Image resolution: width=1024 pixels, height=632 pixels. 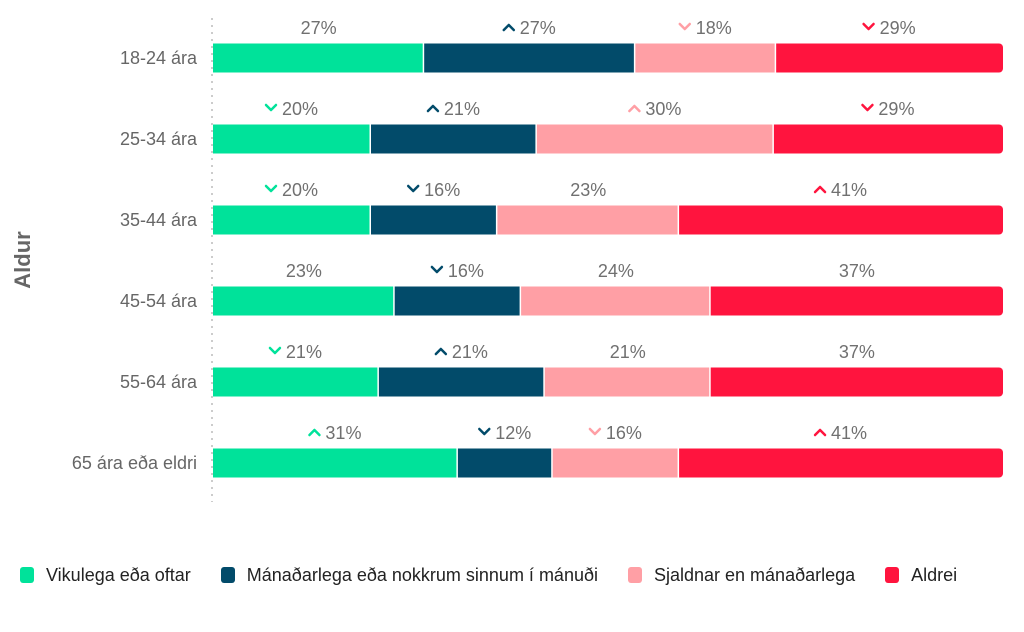 I want to click on legend-item: Sjaldnar en mánaðarlega, so click(x=741, y=575).